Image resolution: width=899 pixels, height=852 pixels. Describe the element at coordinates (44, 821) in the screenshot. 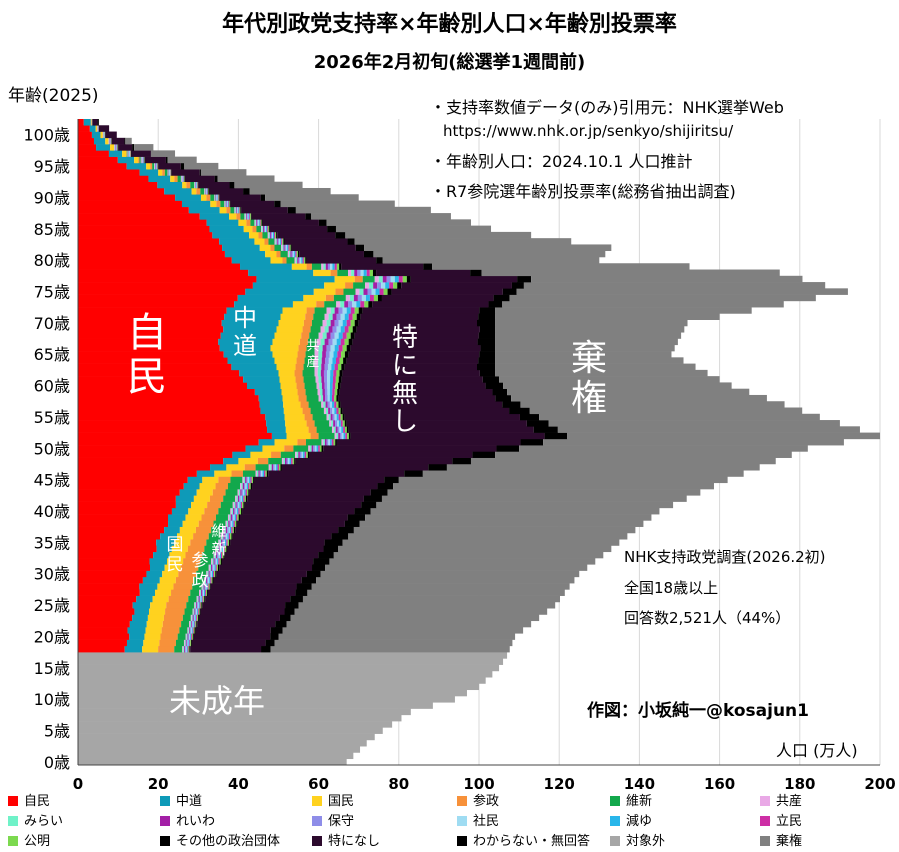

I see `legend-label: みらい` at that location.